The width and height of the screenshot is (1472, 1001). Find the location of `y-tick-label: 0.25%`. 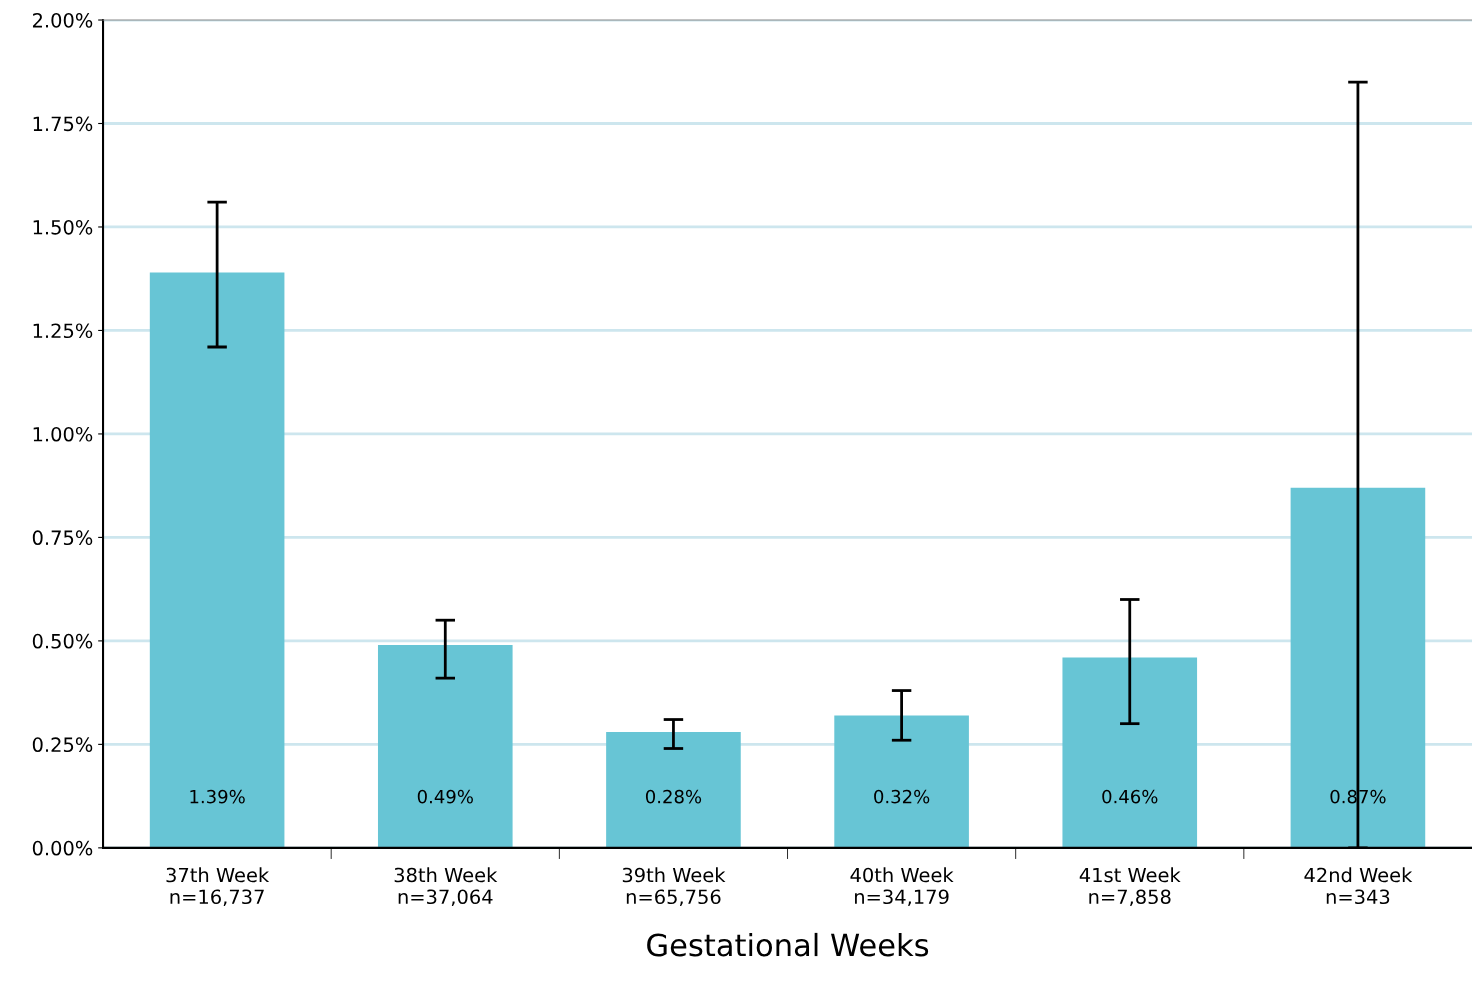

y-tick-label: 0.25% is located at coordinates (62, 745).